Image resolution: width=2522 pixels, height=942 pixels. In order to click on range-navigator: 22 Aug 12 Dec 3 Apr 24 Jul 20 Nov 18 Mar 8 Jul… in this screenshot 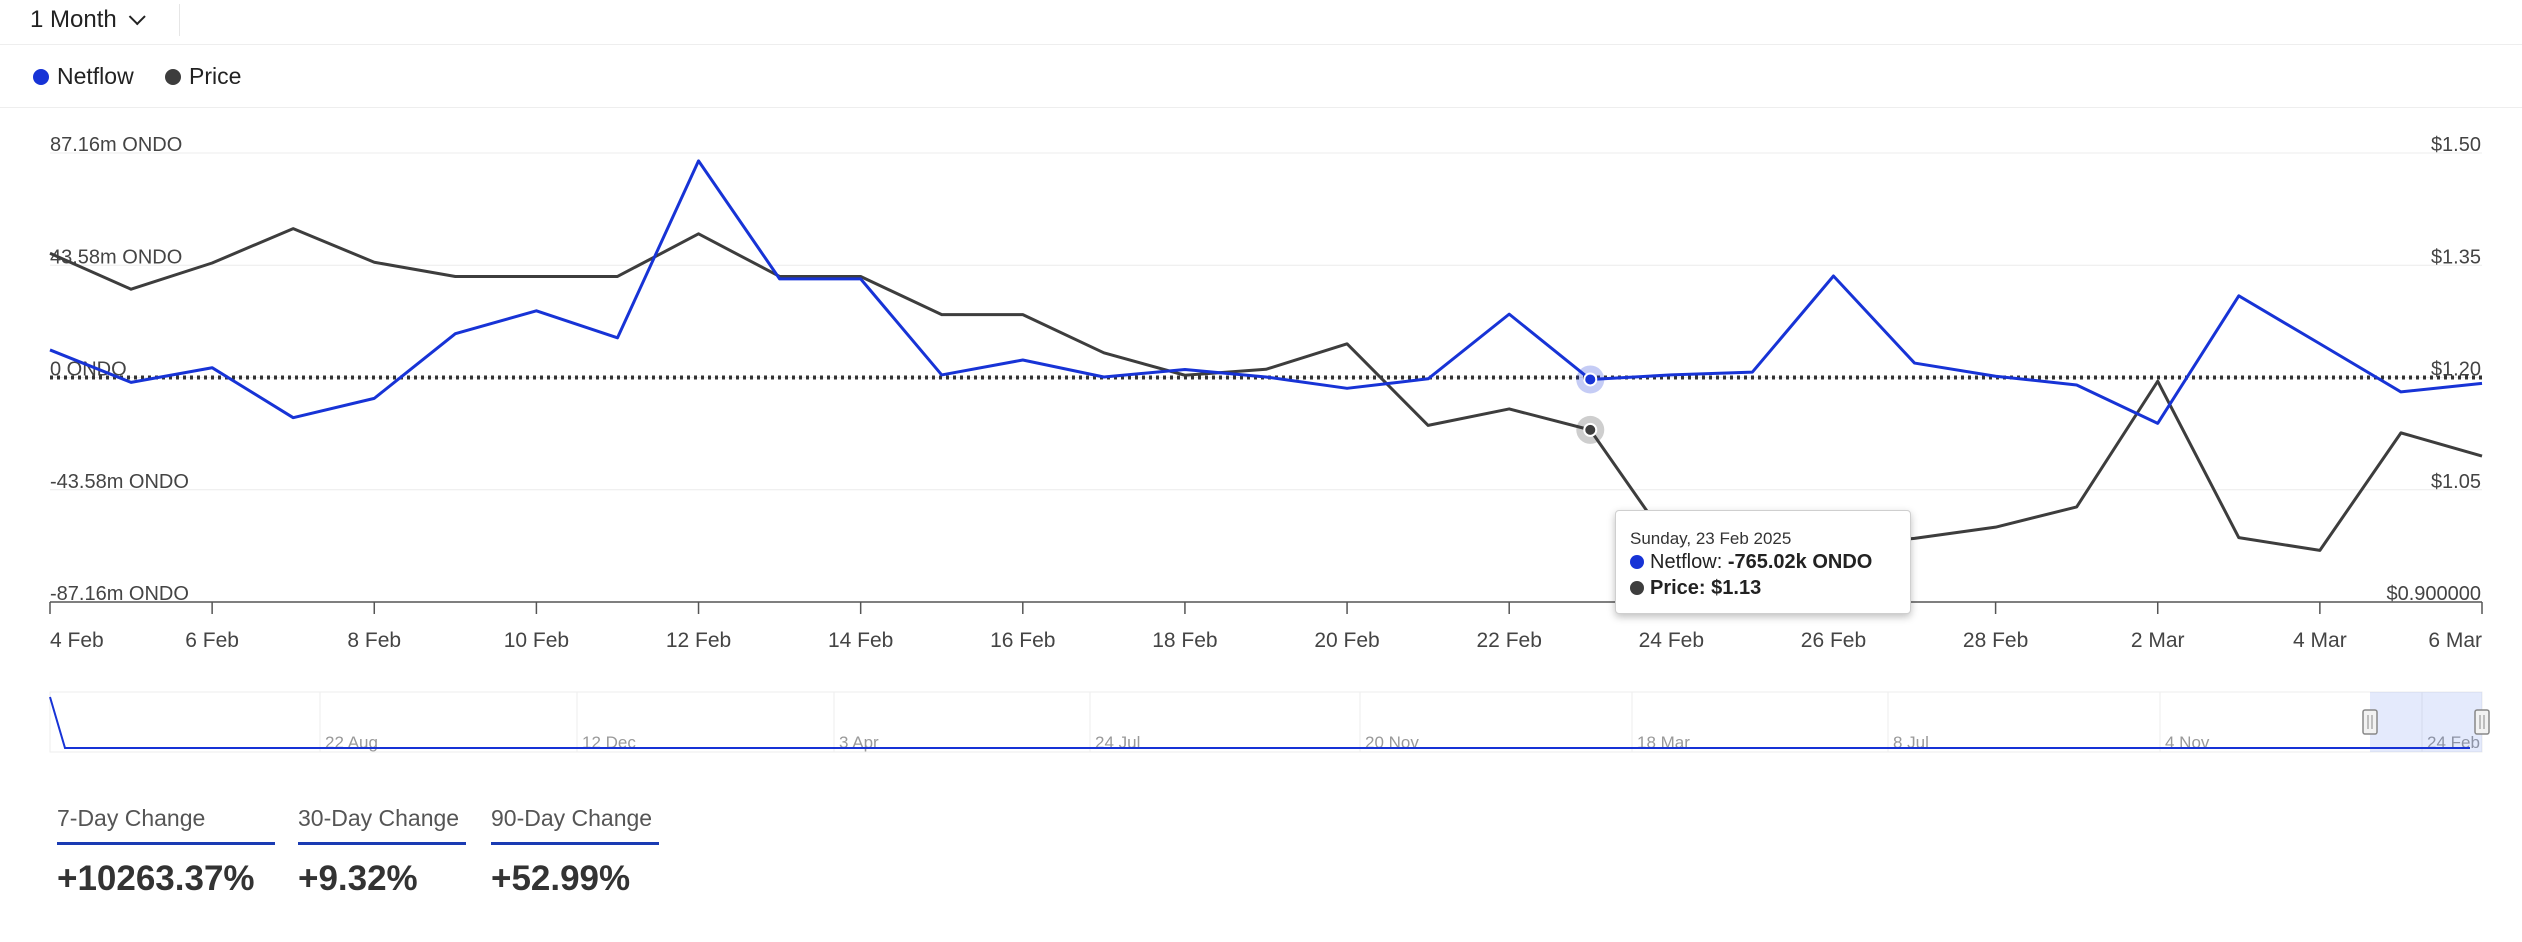, I will do `click(1269, 722)`.